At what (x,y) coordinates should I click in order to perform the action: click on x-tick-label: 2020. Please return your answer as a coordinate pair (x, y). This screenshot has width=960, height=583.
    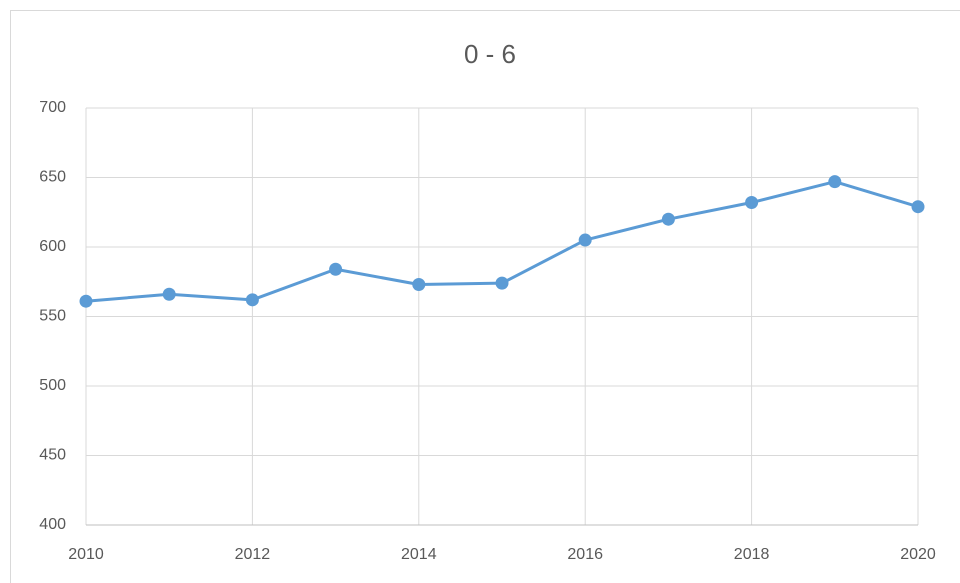
    Looking at the image, I should click on (918, 554).